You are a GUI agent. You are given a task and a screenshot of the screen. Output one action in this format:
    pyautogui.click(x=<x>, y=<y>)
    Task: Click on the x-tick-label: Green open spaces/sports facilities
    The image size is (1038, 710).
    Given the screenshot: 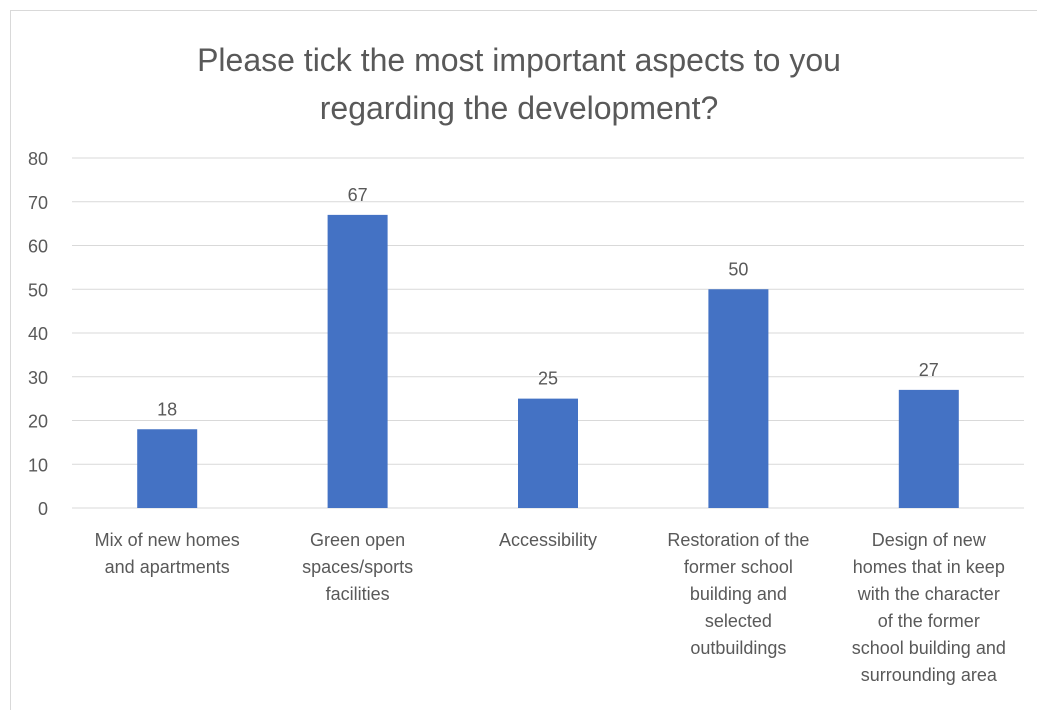 What is the action you would take?
    pyautogui.click(x=357, y=567)
    